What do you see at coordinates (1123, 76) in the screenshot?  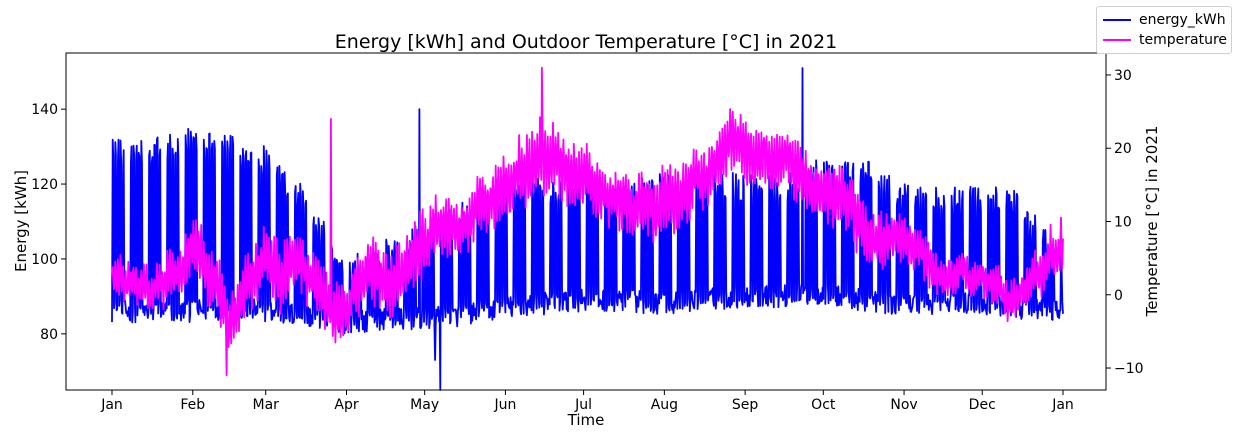 I see `y-right-tick-label: 30` at bounding box center [1123, 76].